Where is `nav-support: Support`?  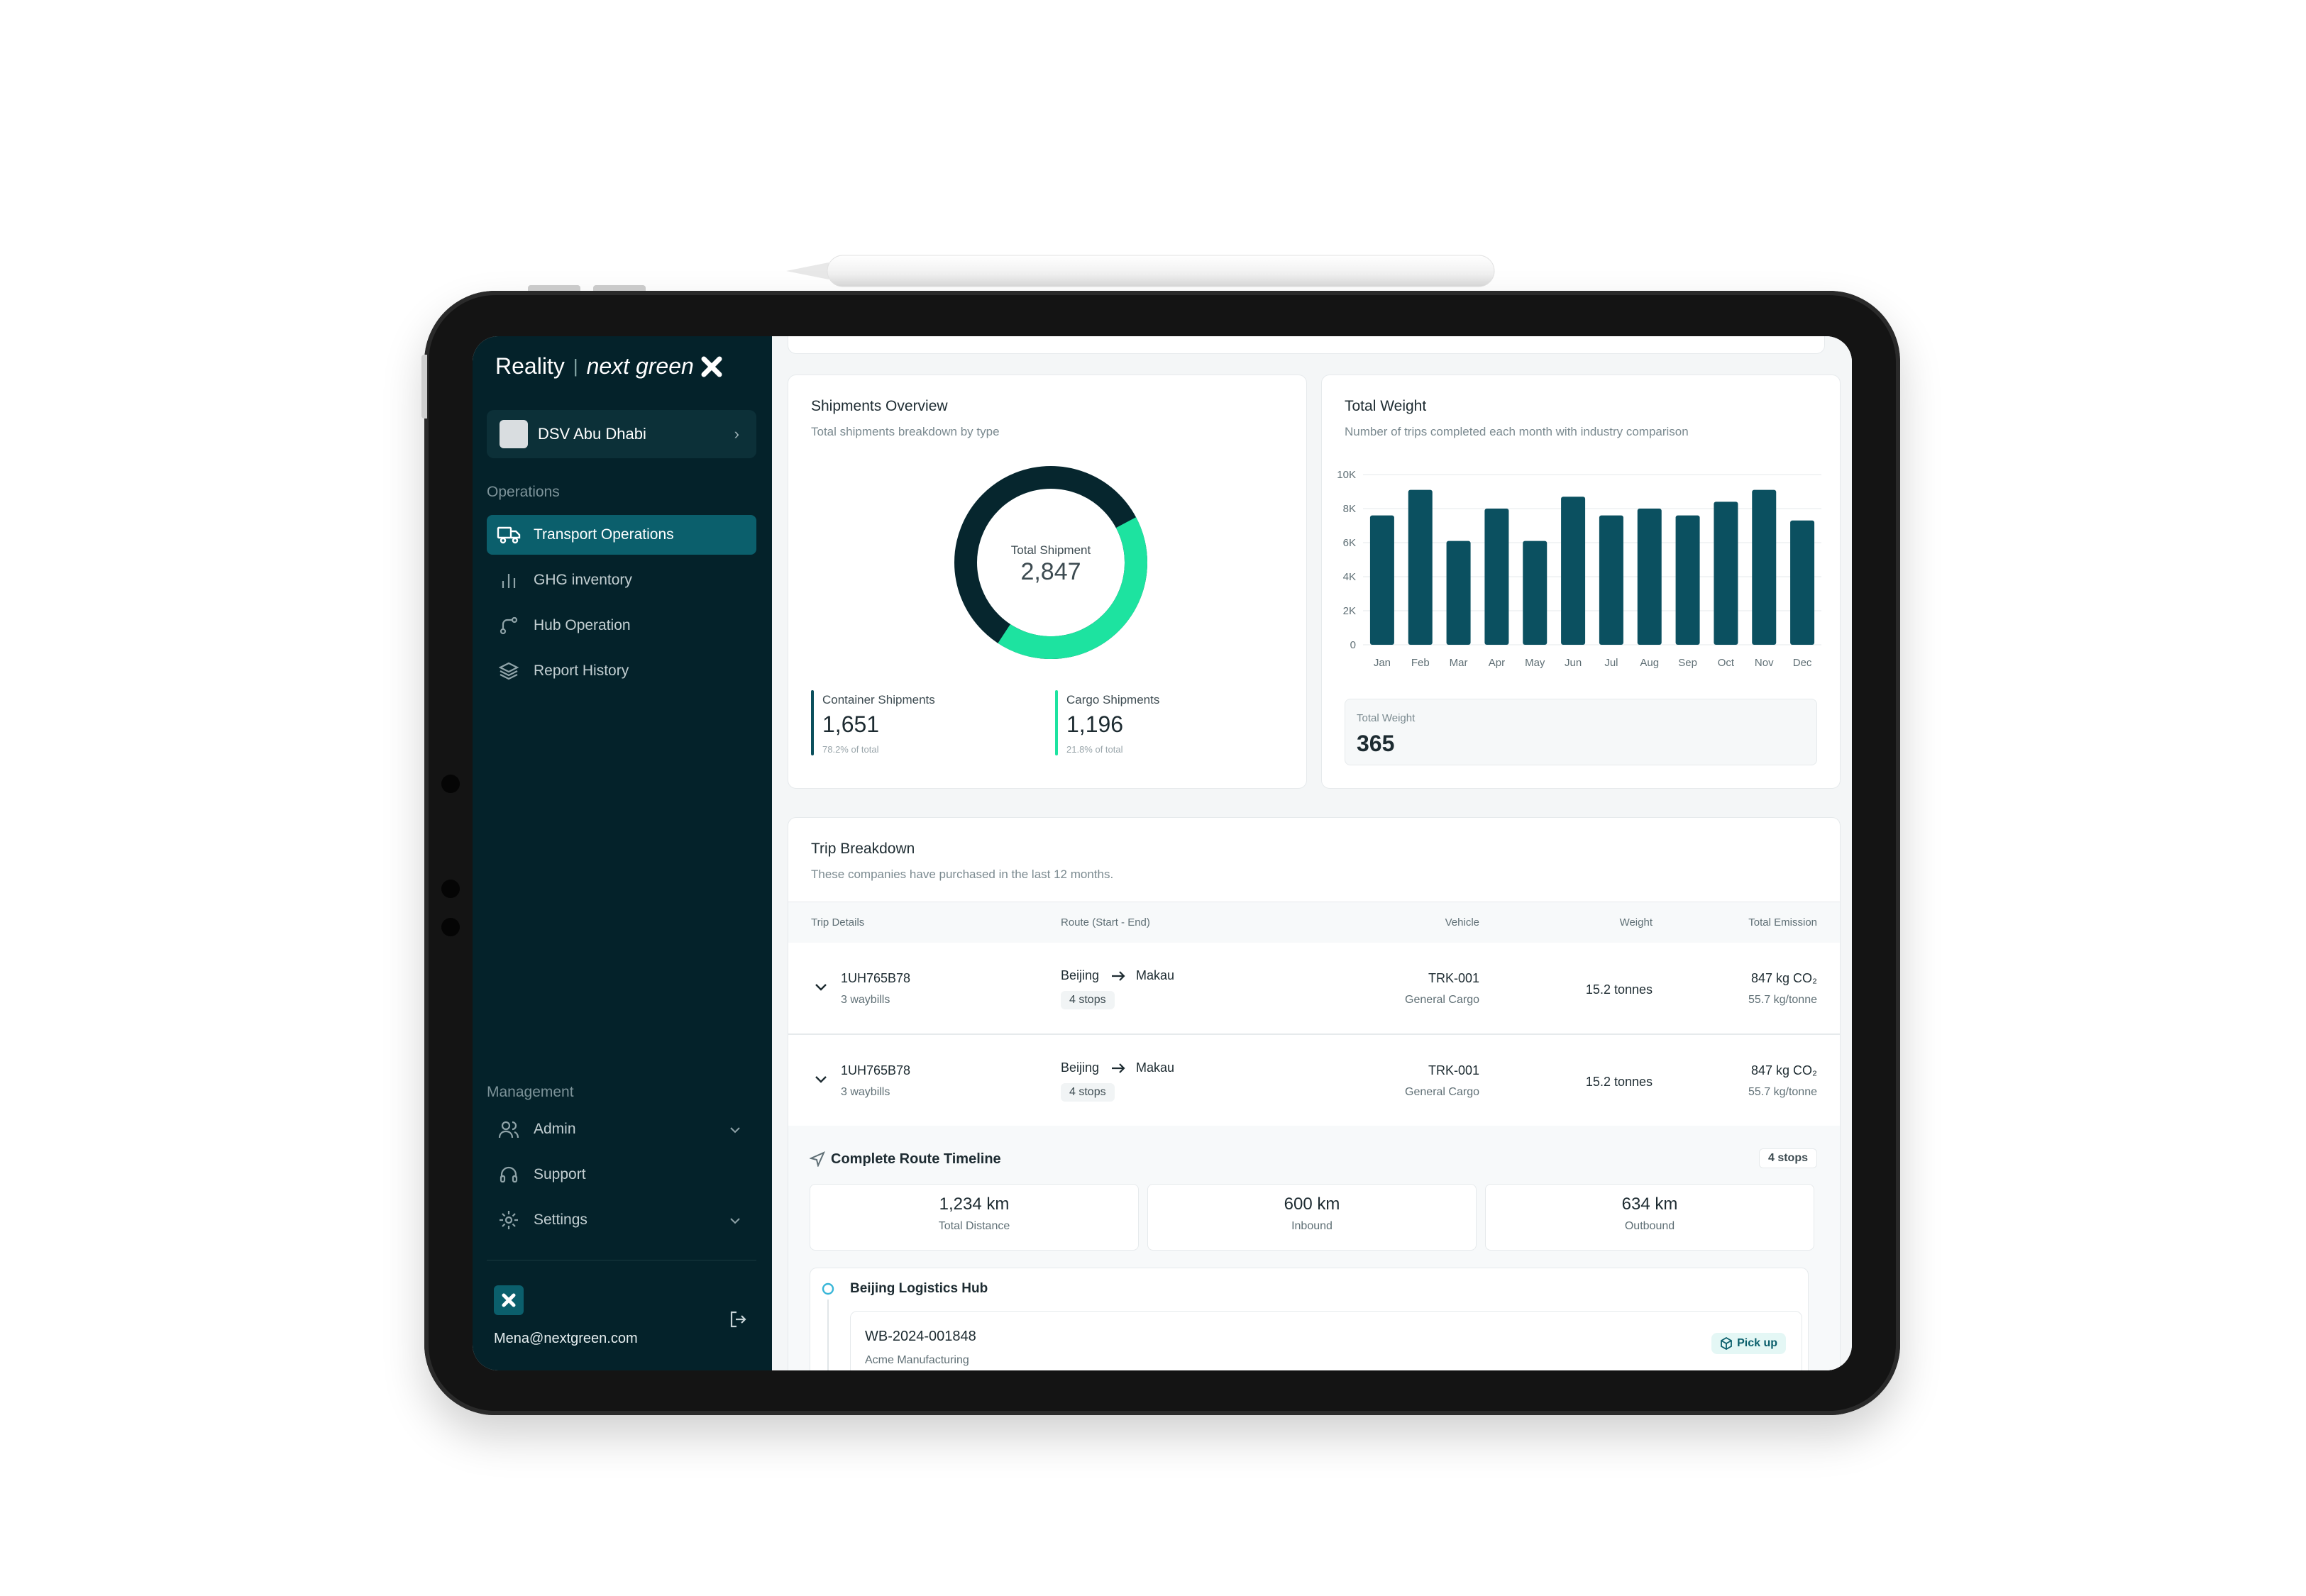 nav-support: Support is located at coordinates (622, 1175).